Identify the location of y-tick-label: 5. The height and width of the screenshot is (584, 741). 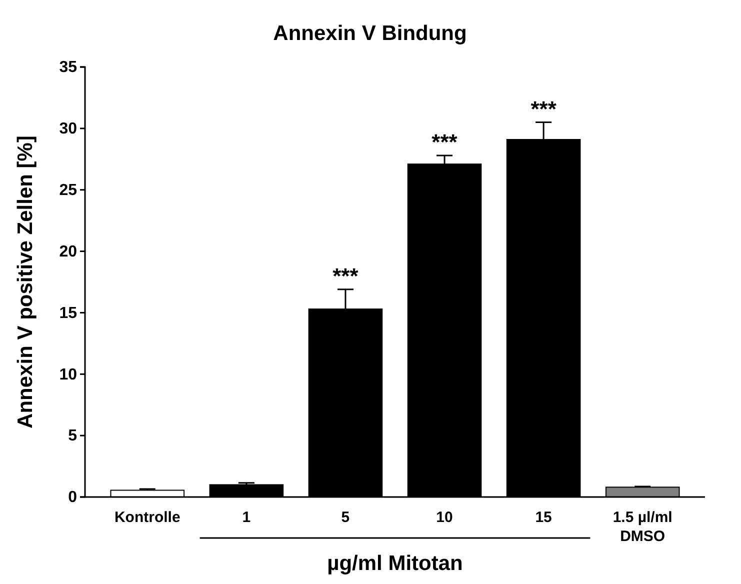
(73, 436).